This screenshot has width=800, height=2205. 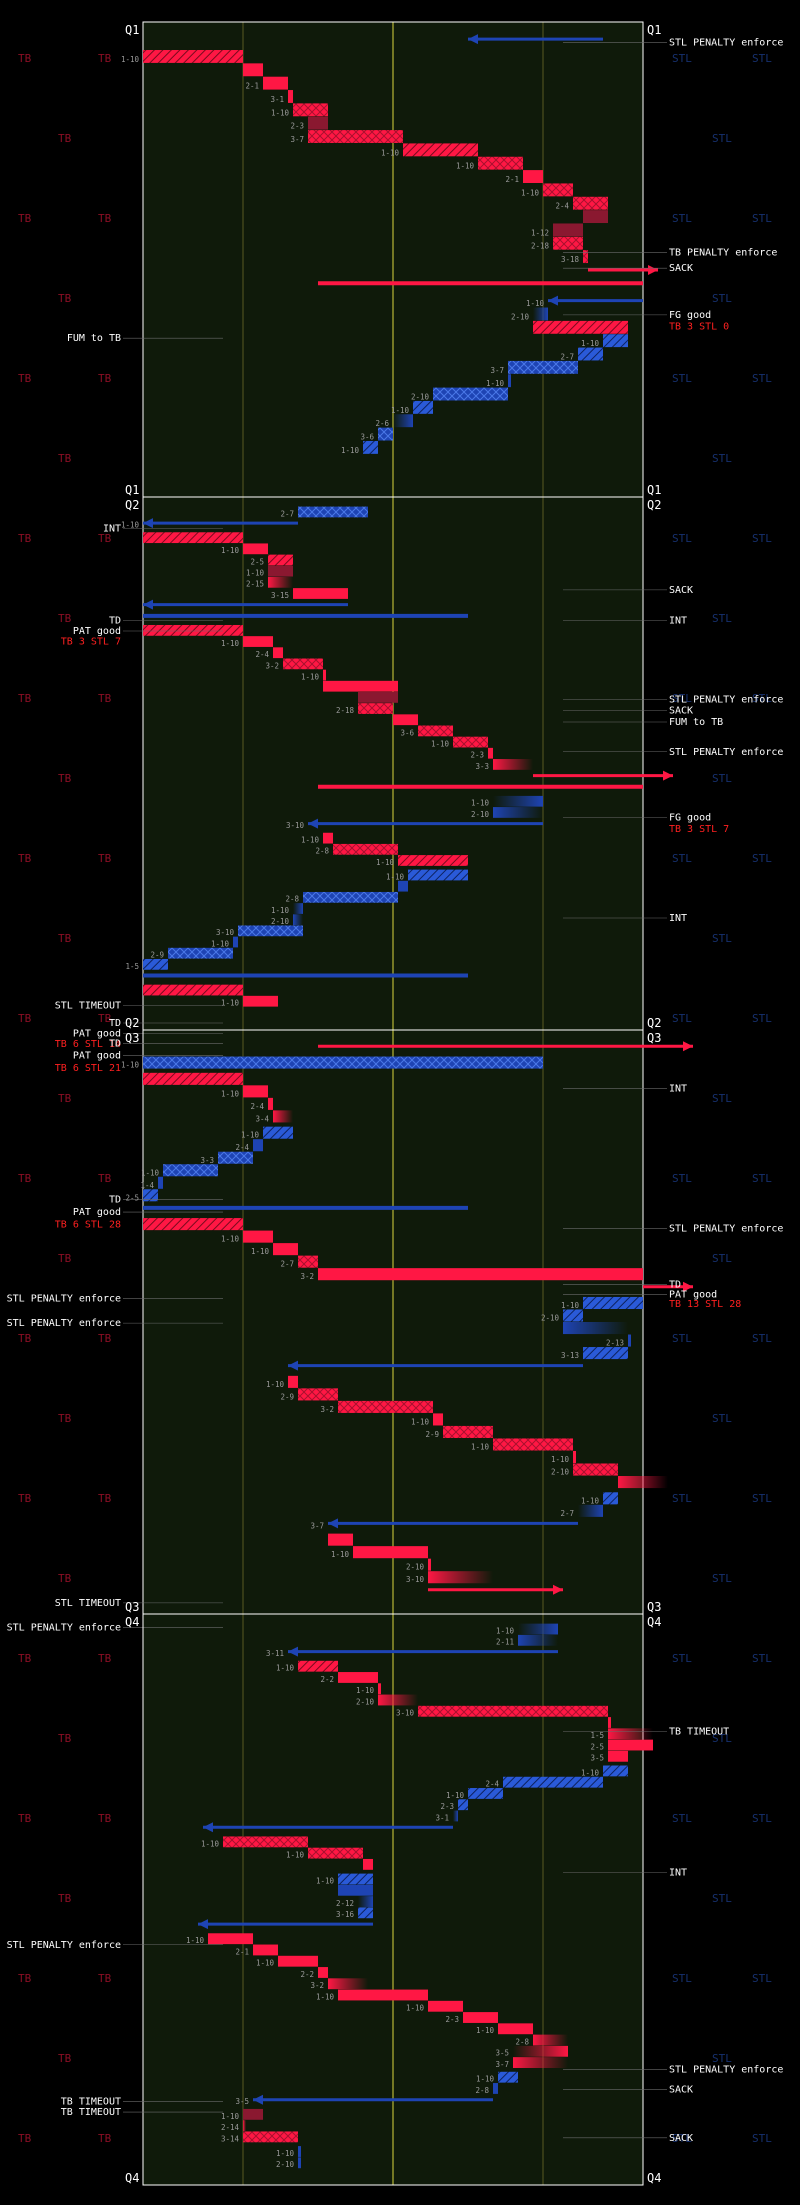 What do you see at coordinates (295, 825) in the screenshot?
I see `down-distance-label: 3-10` at bounding box center [295, 825].